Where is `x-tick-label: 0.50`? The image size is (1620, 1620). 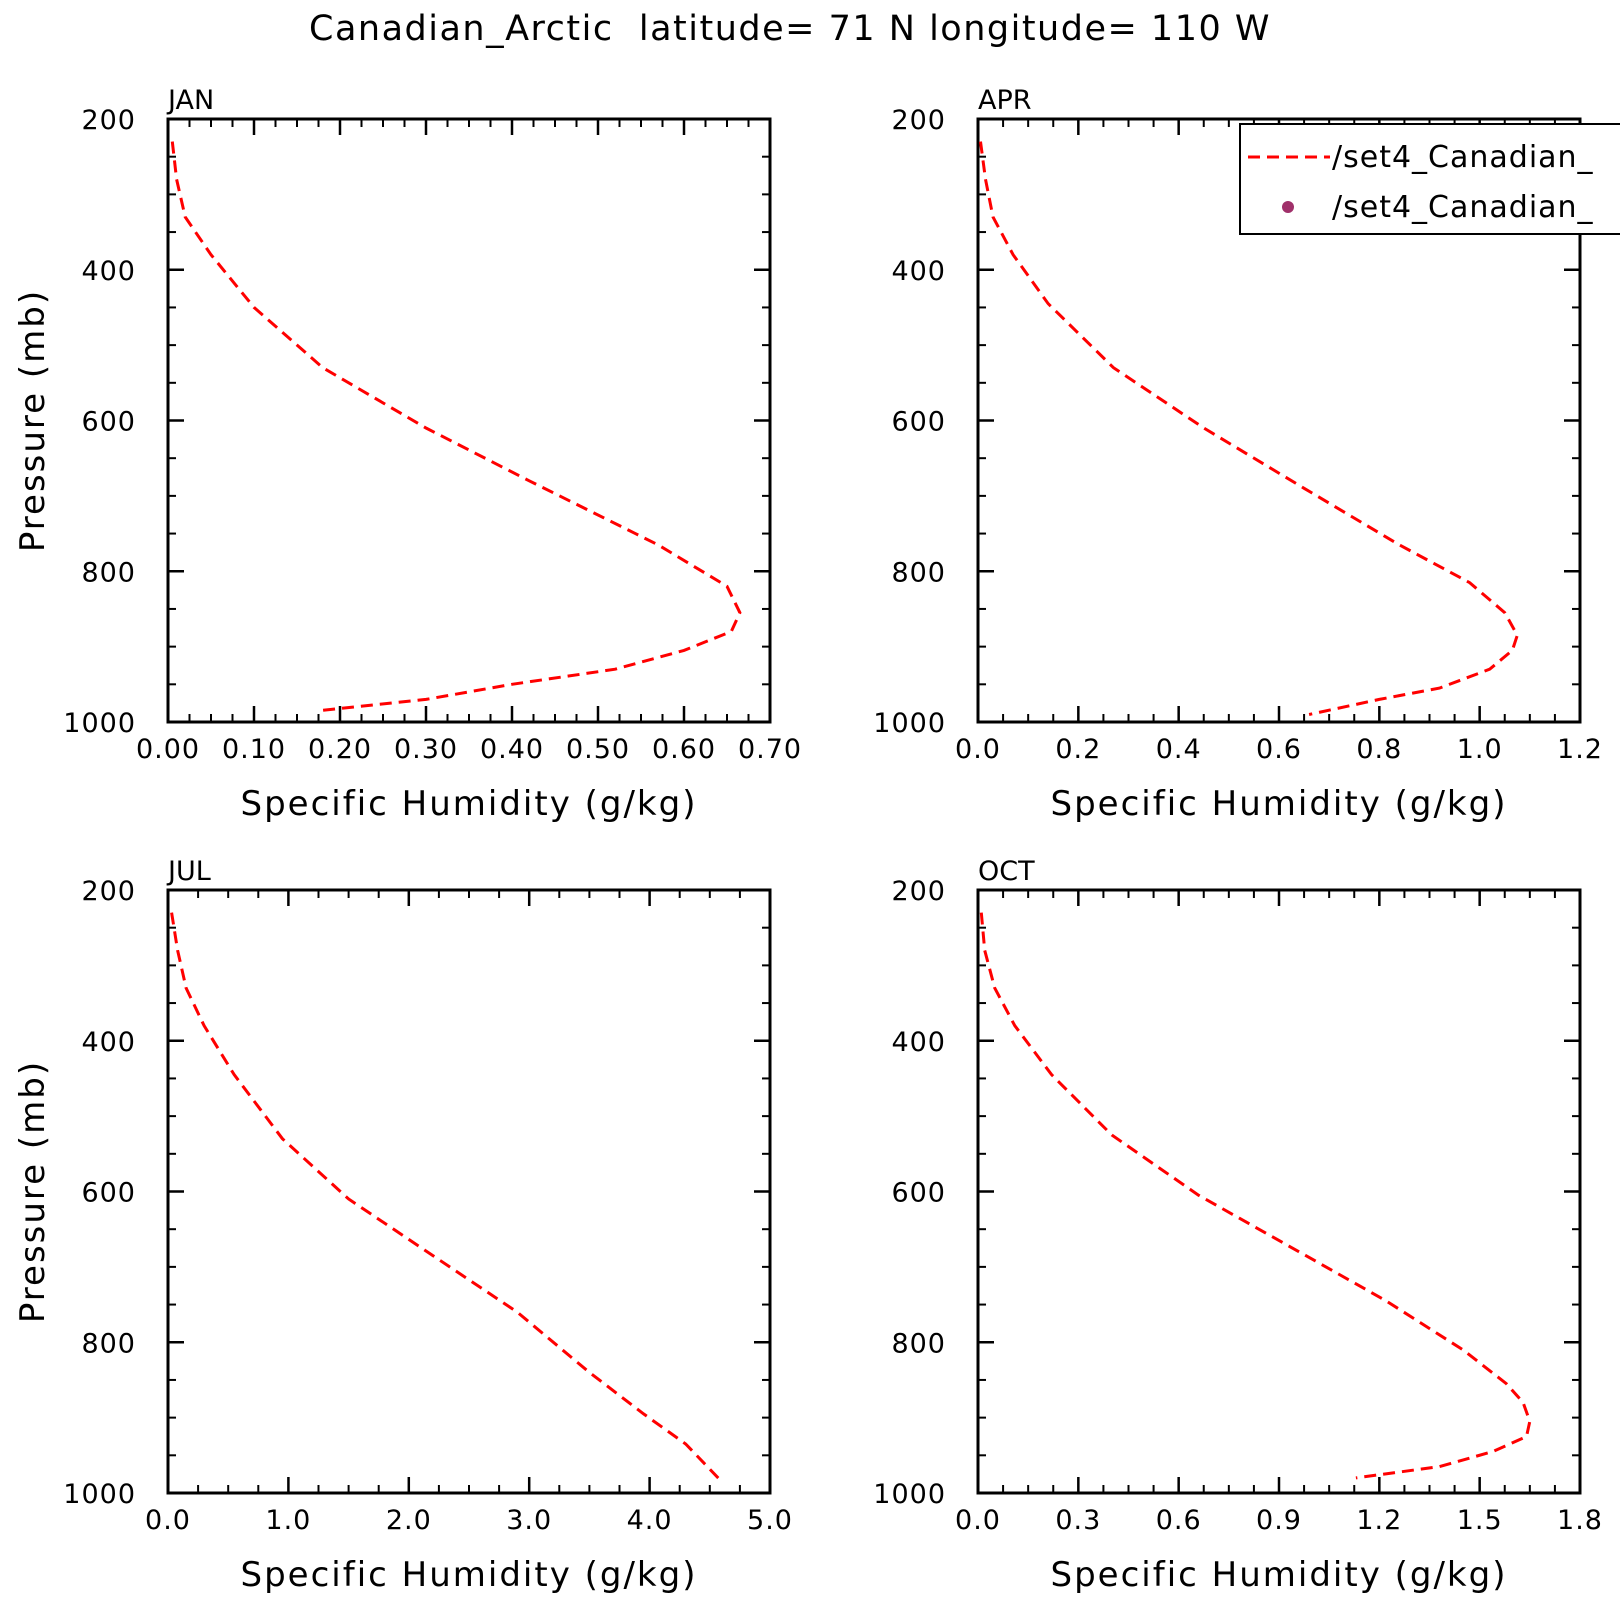
x-tick-label: 0.50 is located at coordinates (598, 749).